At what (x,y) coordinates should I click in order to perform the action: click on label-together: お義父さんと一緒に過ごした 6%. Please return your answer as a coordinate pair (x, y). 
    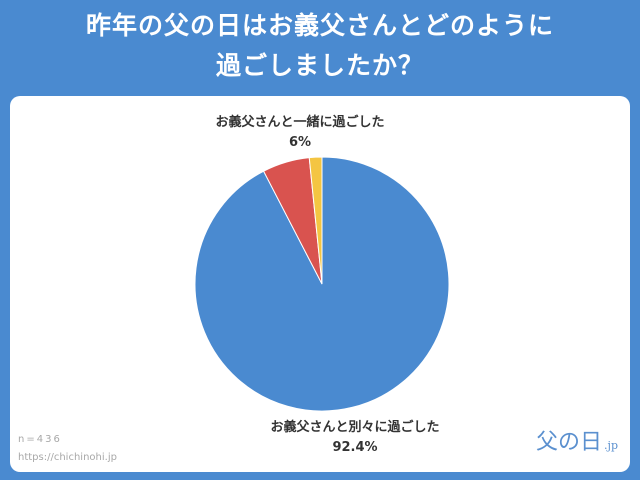
    Looking at the image, I should click on (300, 133).